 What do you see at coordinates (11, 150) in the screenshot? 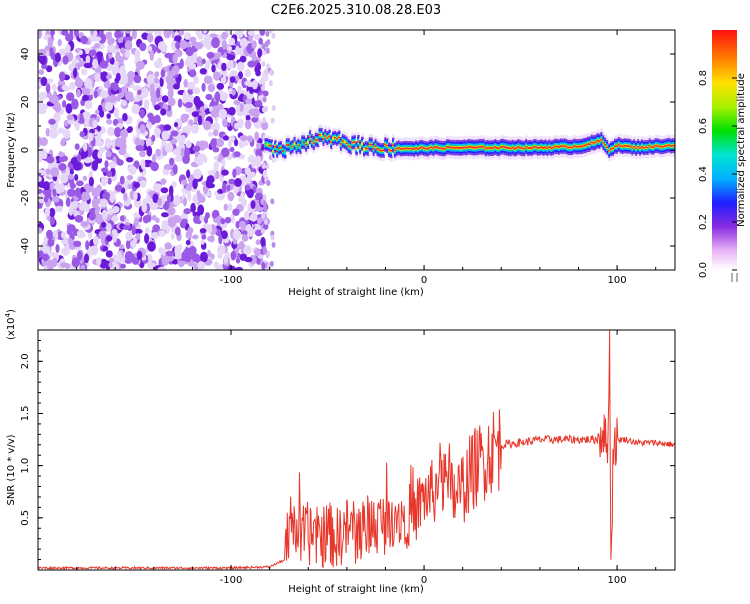
I see `spectrogram-ylabel: Frequency (Hz)` at bounding box center [11, 150].